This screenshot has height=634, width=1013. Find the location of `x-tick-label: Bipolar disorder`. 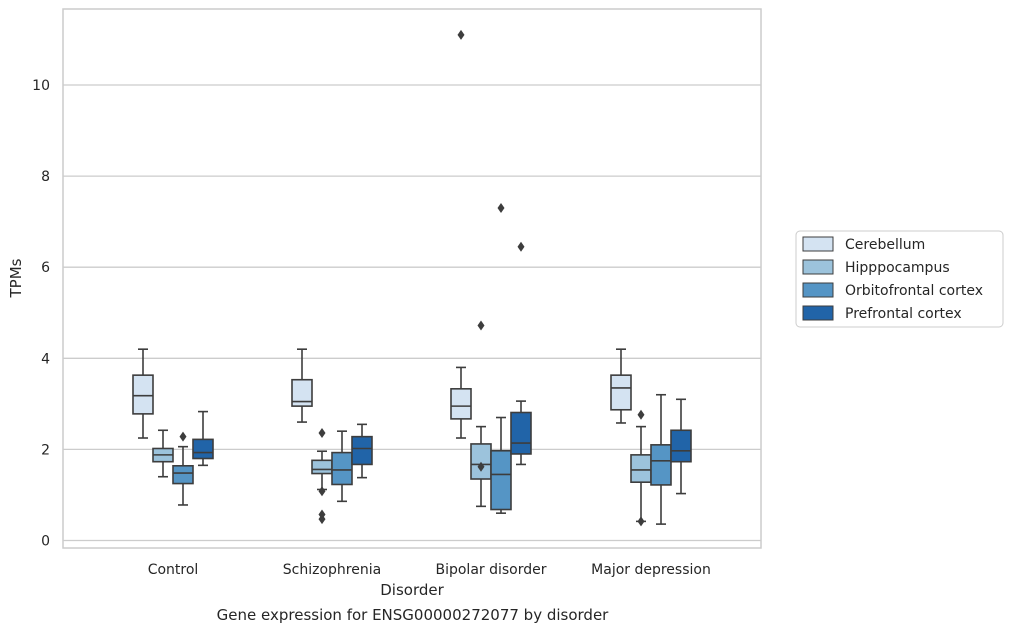

x-tick-label: Bipolar disorder is located at coordinates (490, 570).